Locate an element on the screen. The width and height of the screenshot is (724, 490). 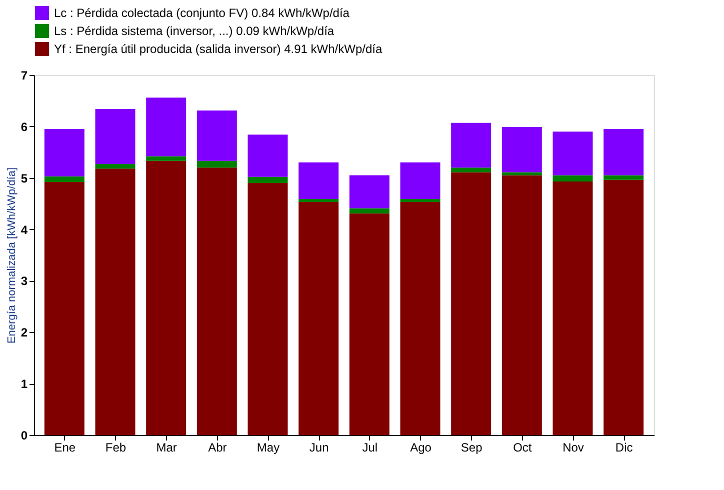
x-tick-label: Sep is located at coordinates (471, 447).